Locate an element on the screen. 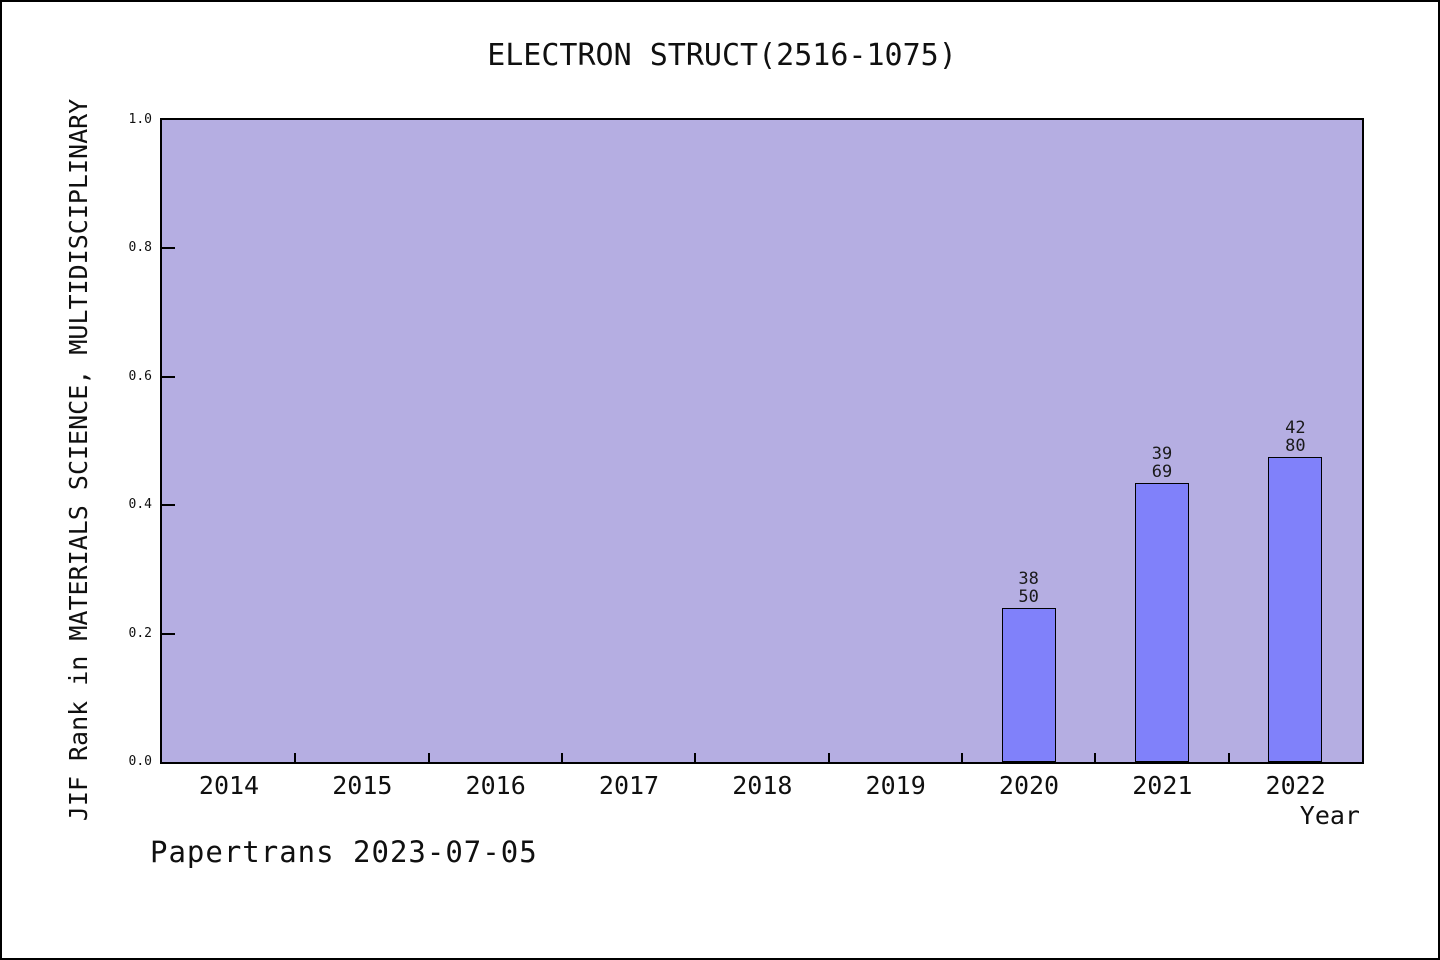 The height and width of the screenshot is (960, 1440). y-tick-label: 0.0 is located at coordinates (140, 761).